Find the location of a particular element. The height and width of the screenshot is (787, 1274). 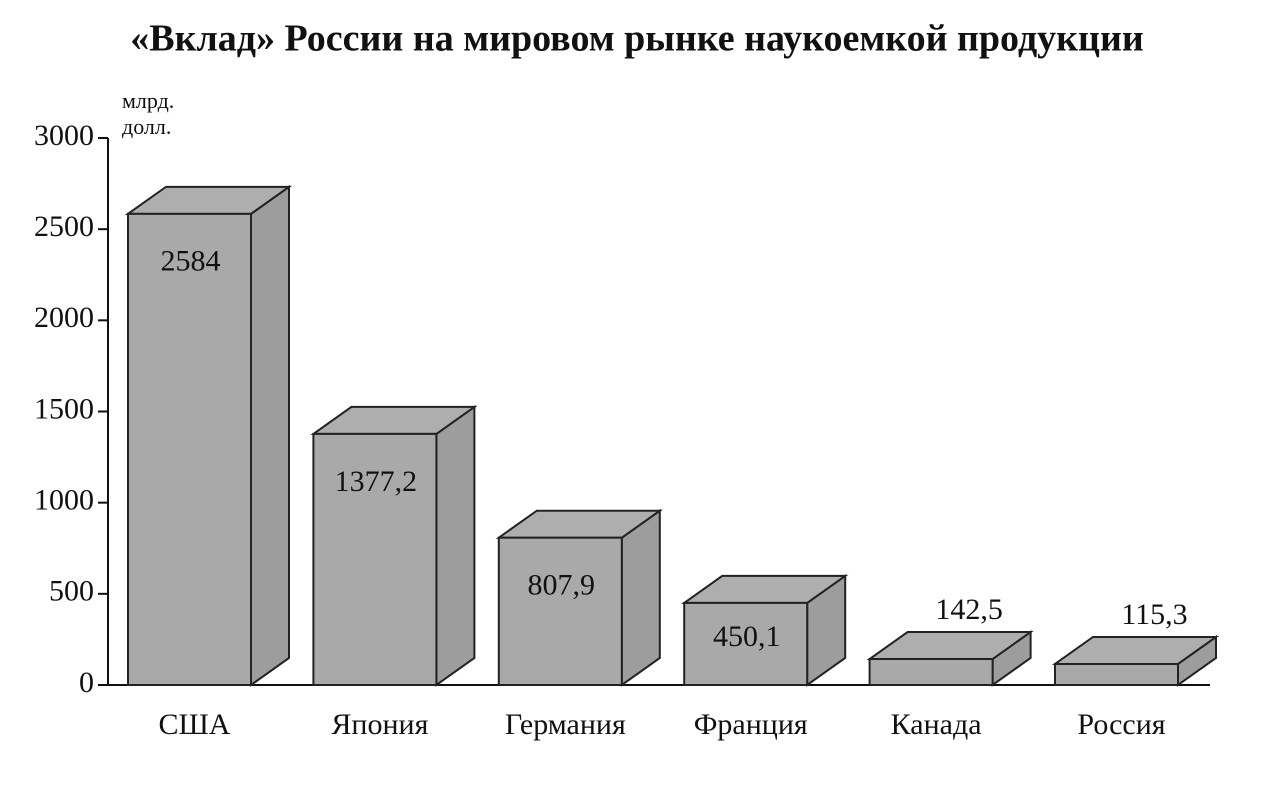

x-tick-label: Япония is located at coordinates (379, 724).